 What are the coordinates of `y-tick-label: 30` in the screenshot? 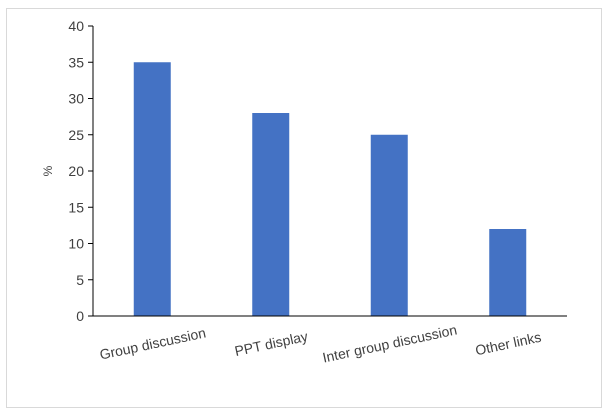 It's located at (76, 99).